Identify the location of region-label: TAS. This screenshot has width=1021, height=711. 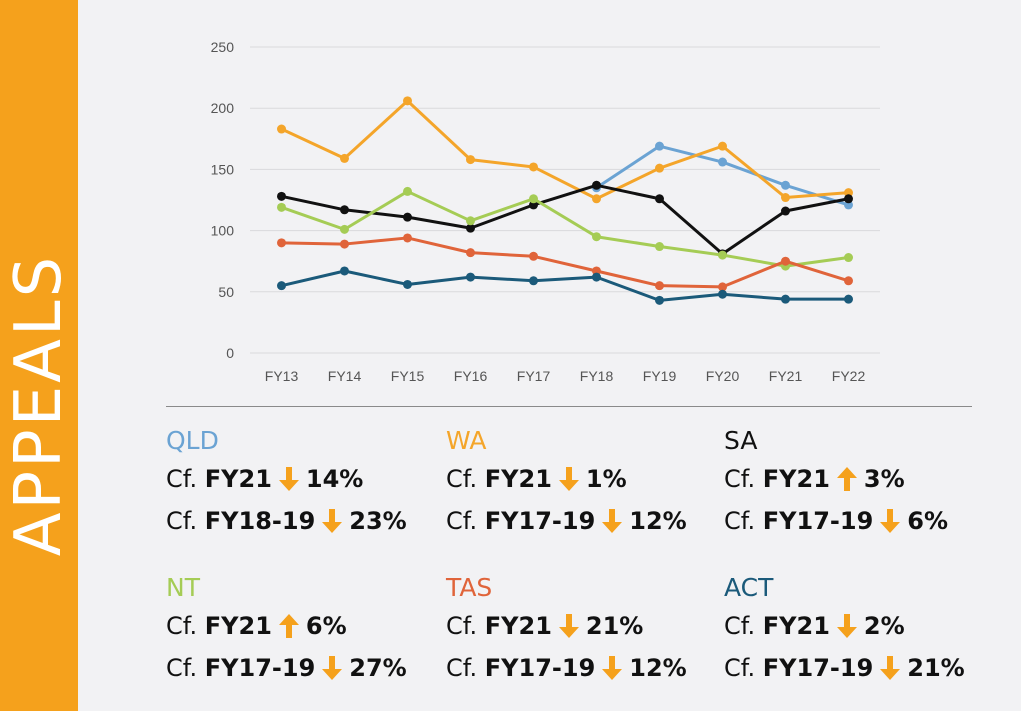
(469, 587).